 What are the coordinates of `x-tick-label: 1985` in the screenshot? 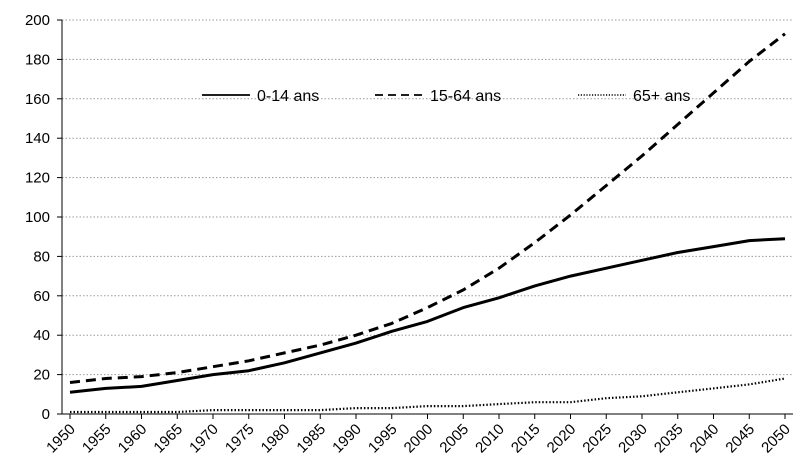 It's located at (311, 439).